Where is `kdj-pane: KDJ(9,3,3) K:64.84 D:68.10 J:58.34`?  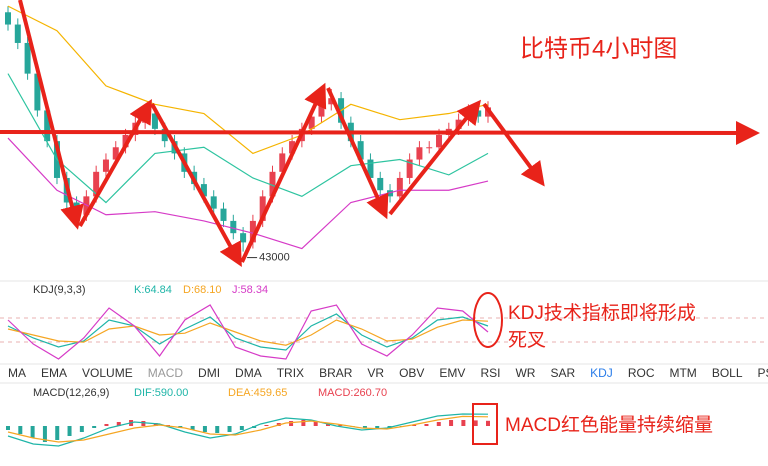 kdj-pane: KDJ(9,3,3) K:64.84 D:68.10 J:58.34 is located at coordinates (248, 322).